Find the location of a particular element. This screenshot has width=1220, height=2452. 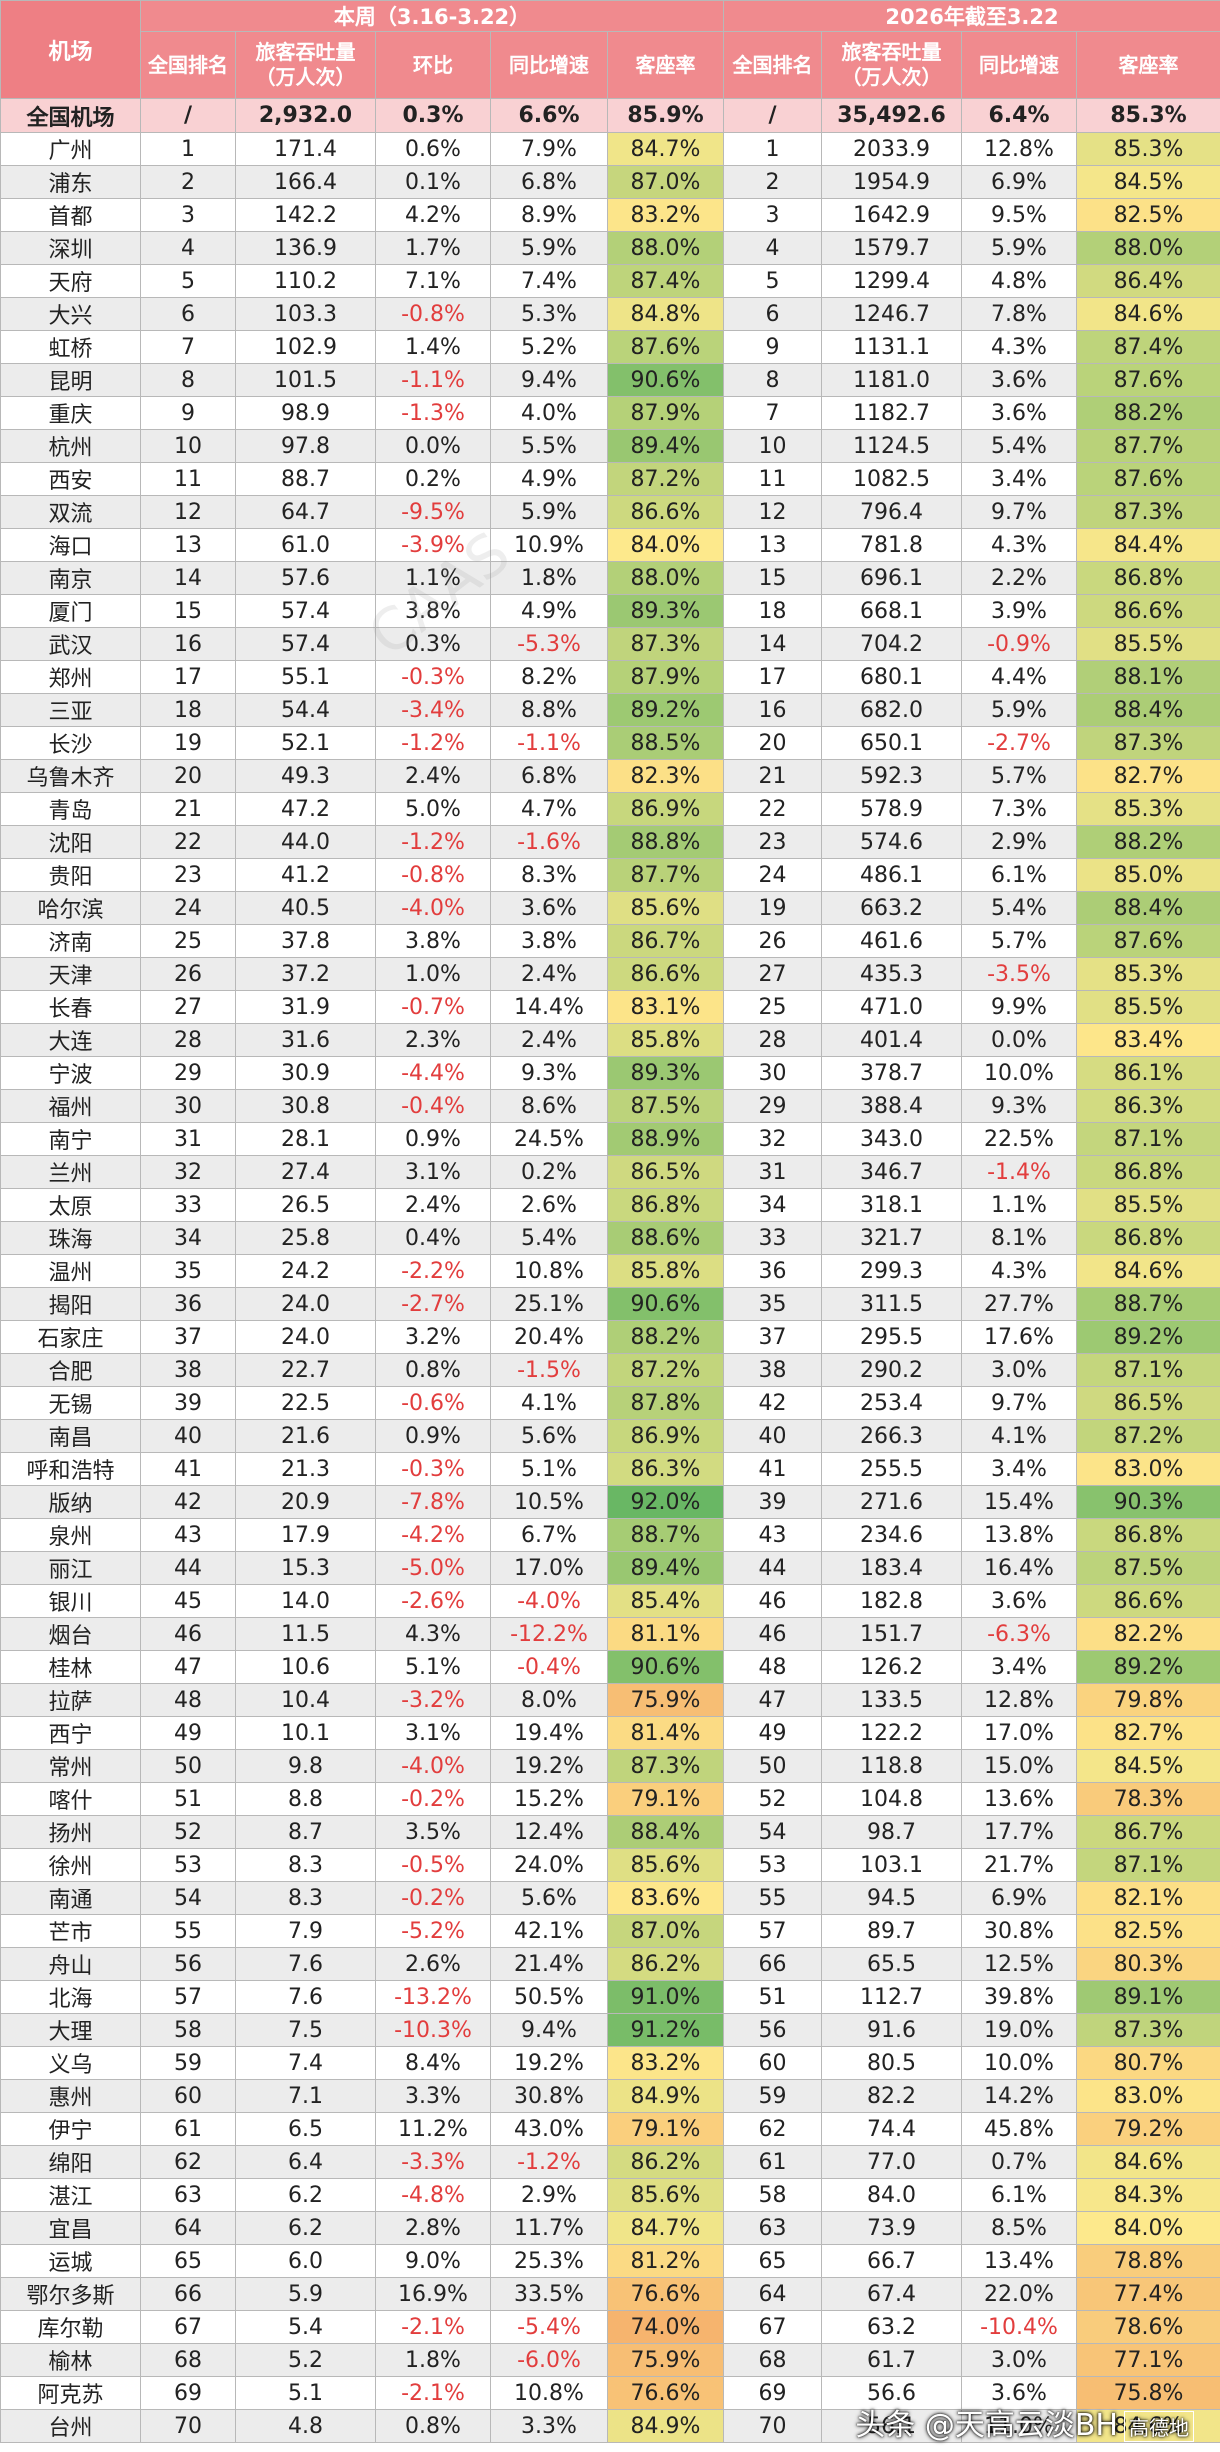

airport-name-cell: 沈阳 is located at coordinates (70, 842).